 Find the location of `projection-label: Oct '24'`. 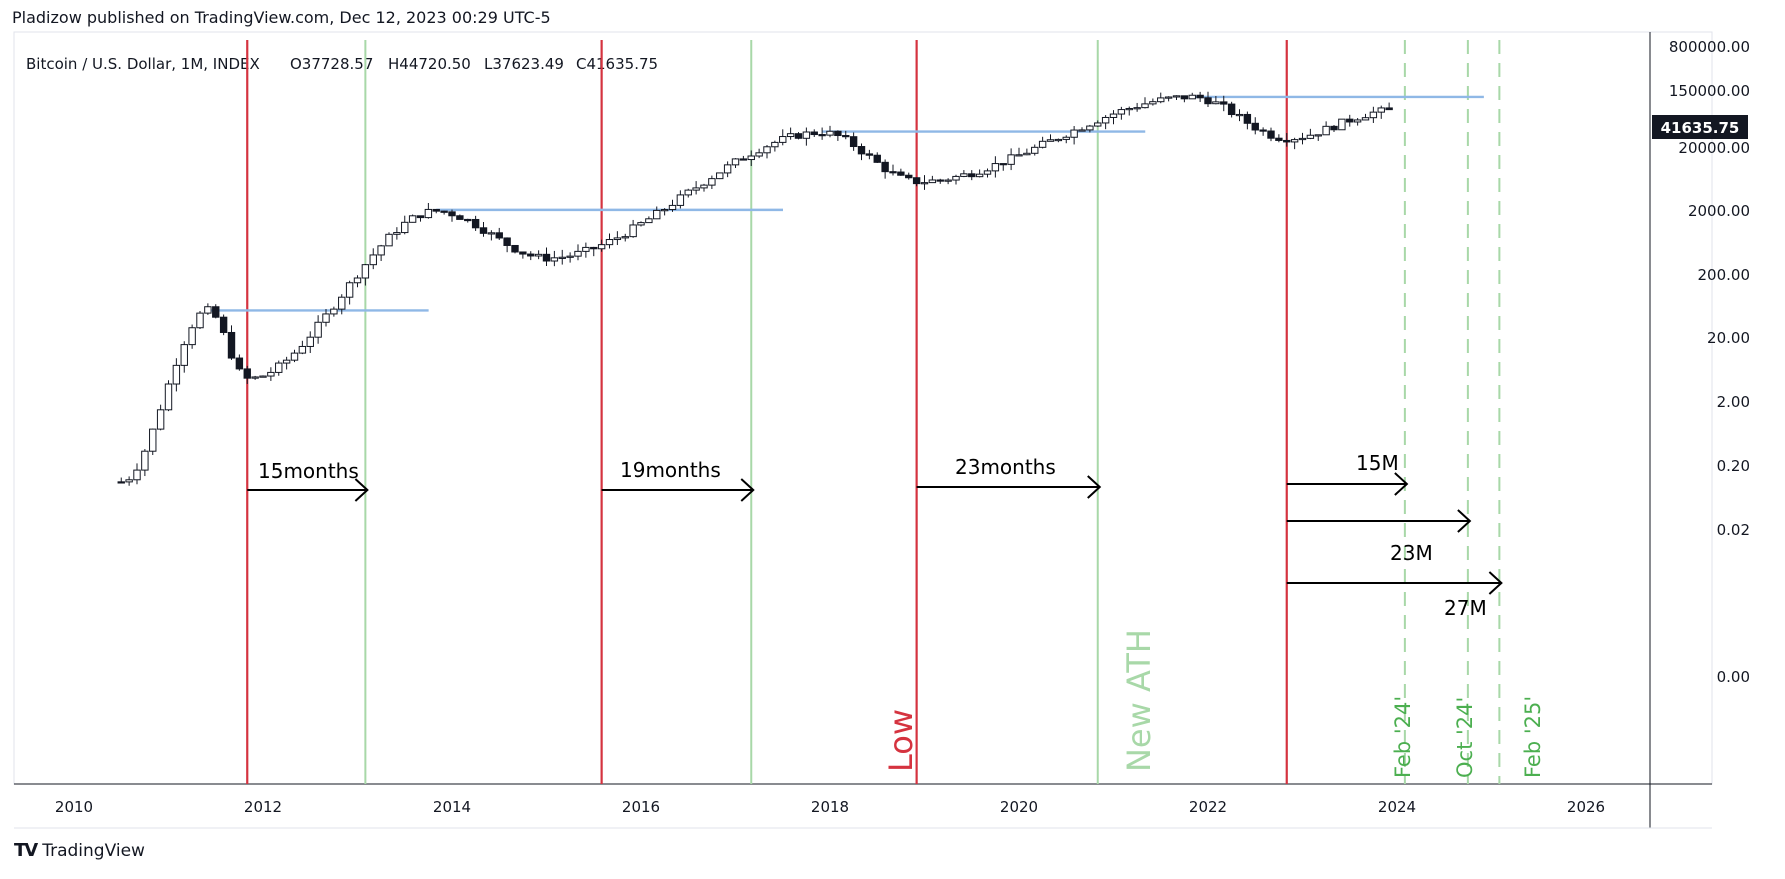

projection-label: Oct '24' is located at coordinates (1465, 737).